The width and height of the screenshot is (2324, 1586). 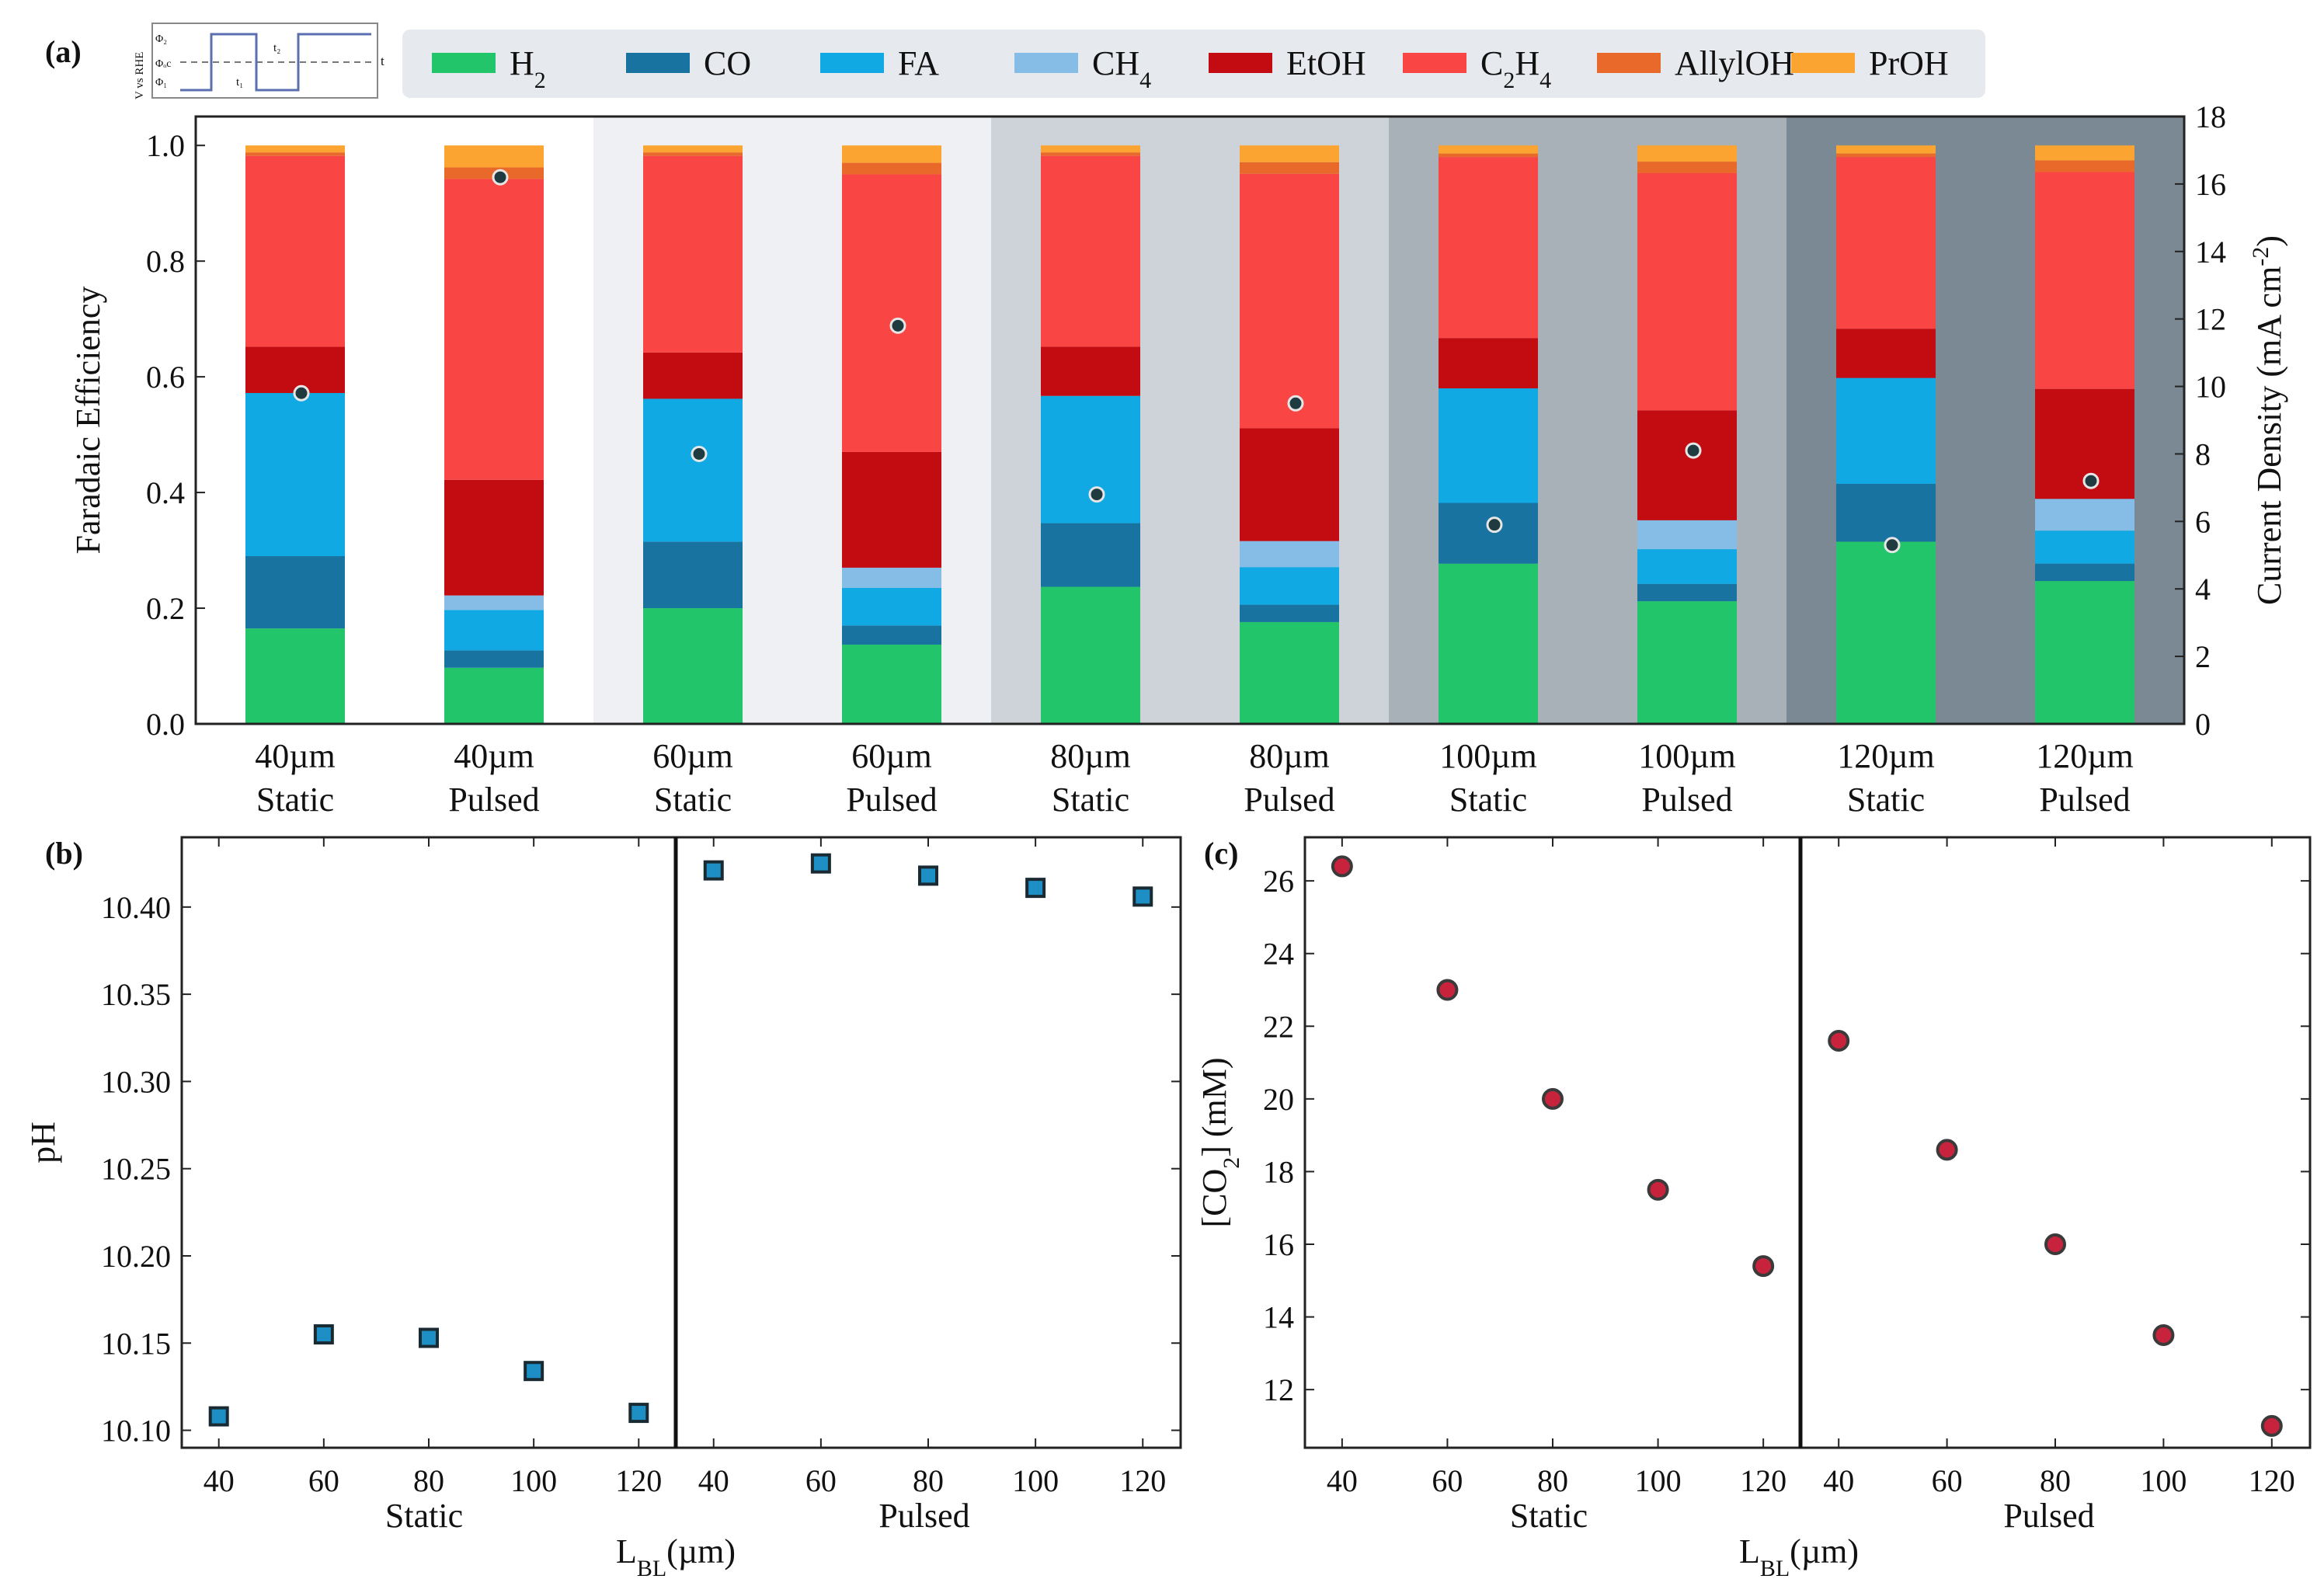 What do you see at coordinates (63, 51) in the screenshot?
I see `panel-a-label: (a)` at bounding box center [63, 51].